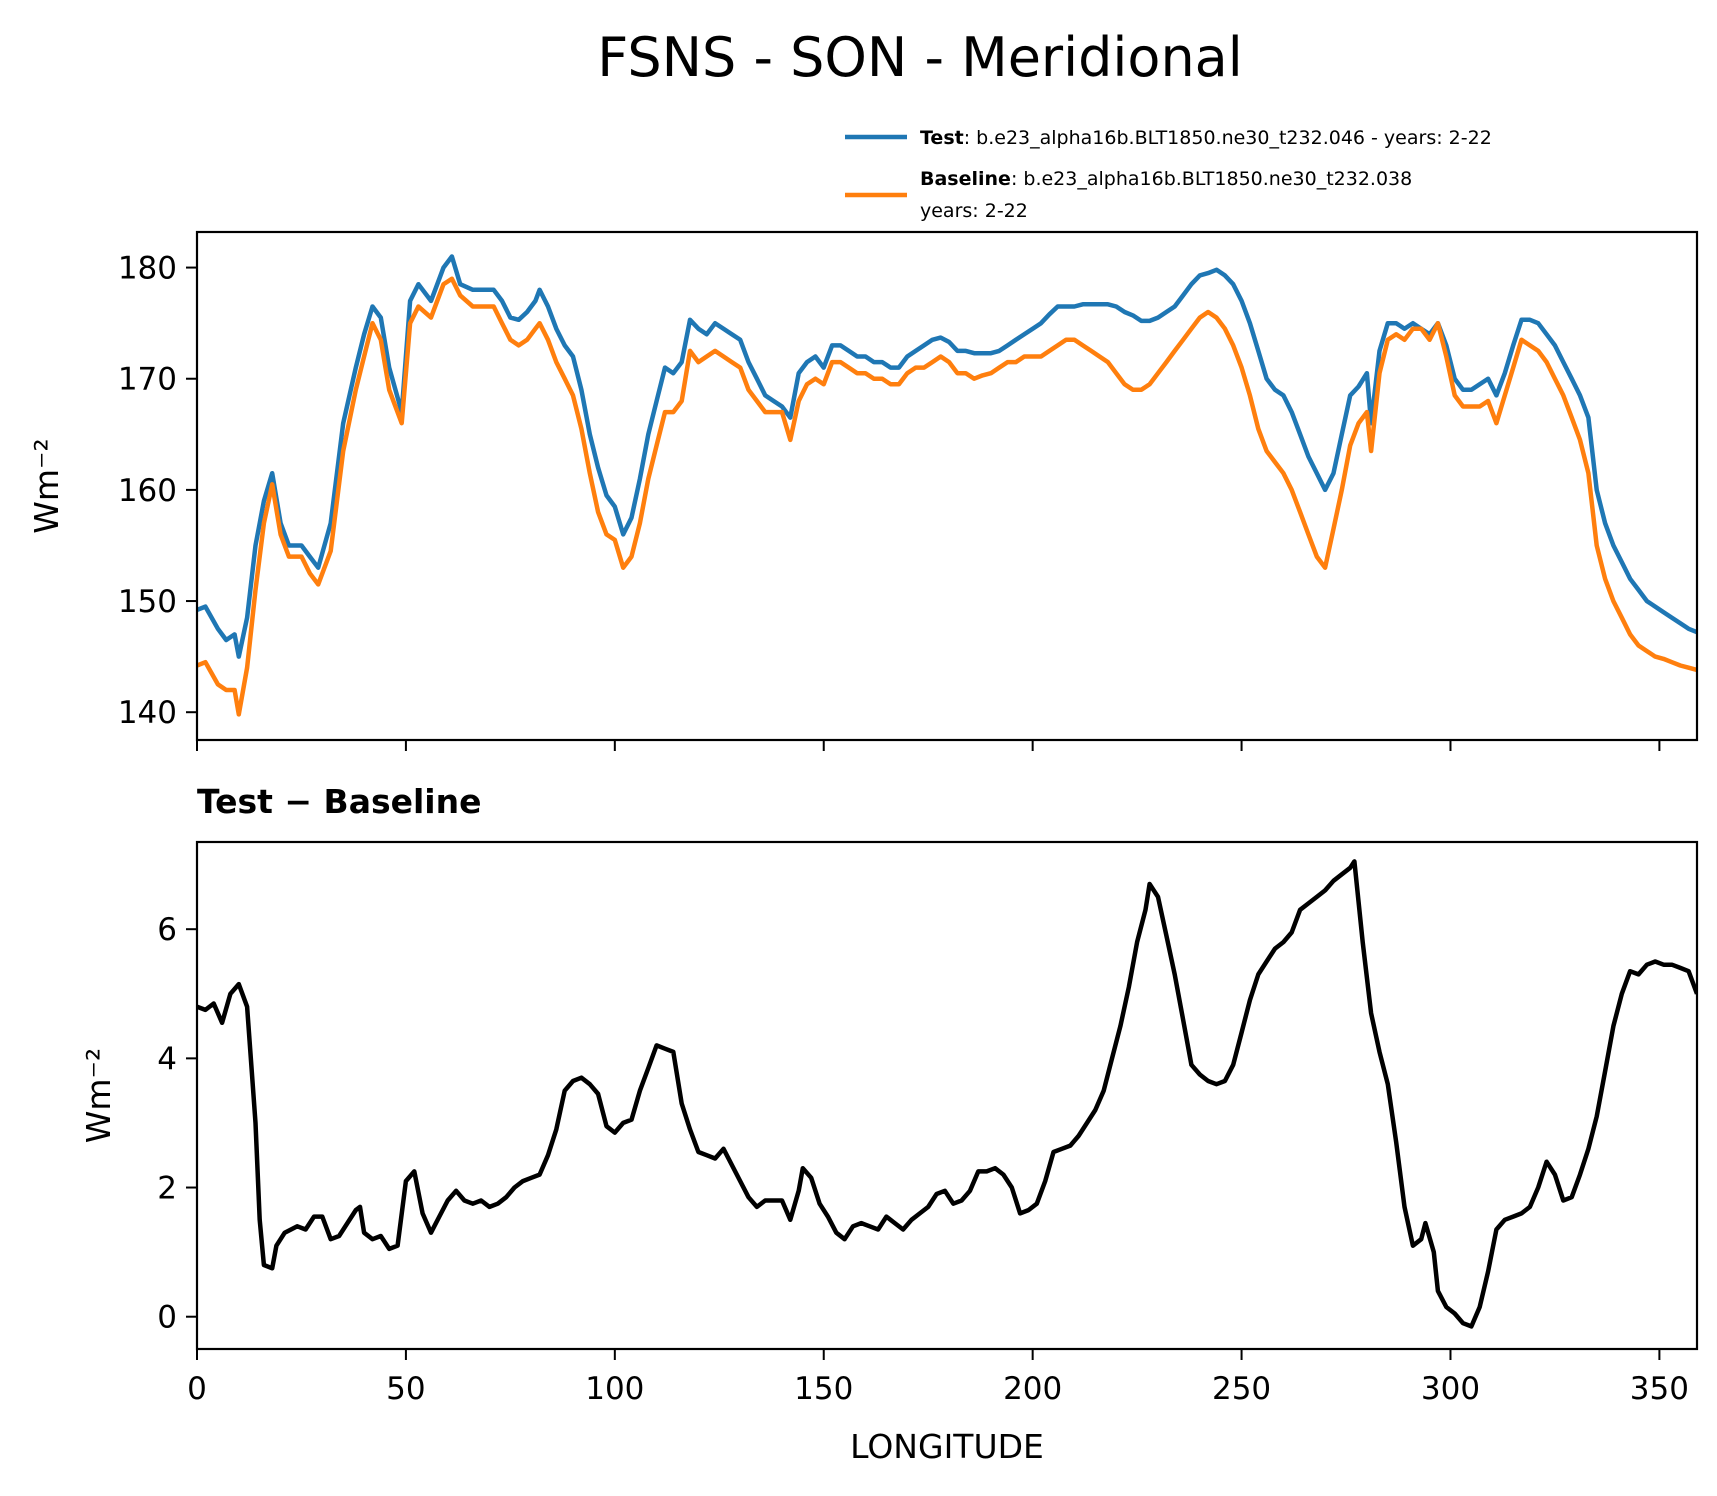 This screenshot has width=1717, height=1496. I want to click on top-ytick-label: 140, so click(147, 713).